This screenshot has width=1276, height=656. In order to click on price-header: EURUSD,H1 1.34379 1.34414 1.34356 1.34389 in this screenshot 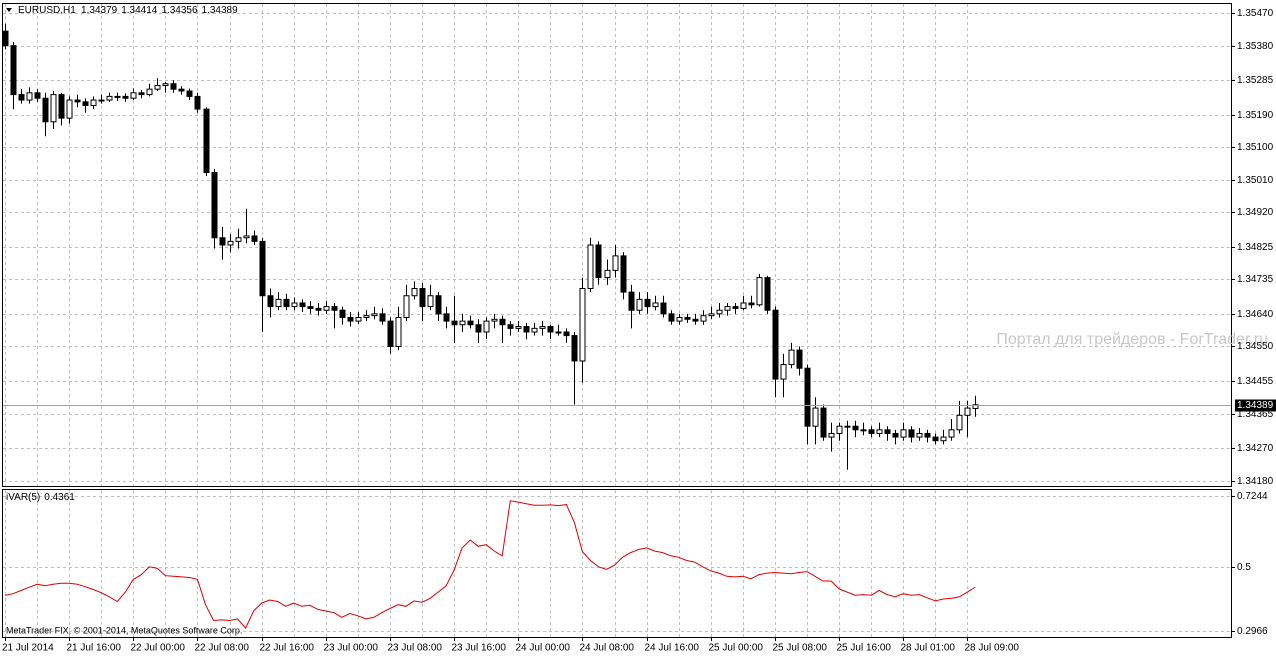, I will do `click(128, 10)`.